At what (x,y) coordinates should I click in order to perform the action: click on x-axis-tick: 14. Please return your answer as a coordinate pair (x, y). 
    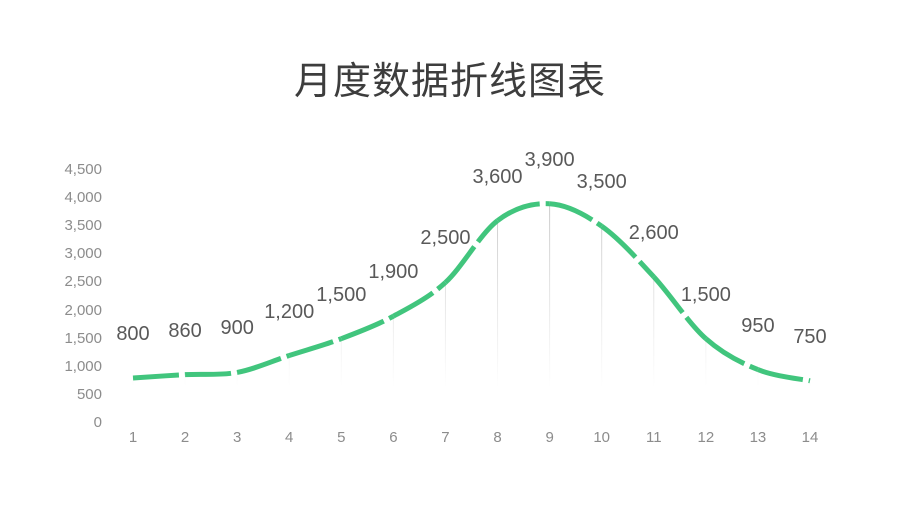
    Looking at the image, I should click on (810, 437).